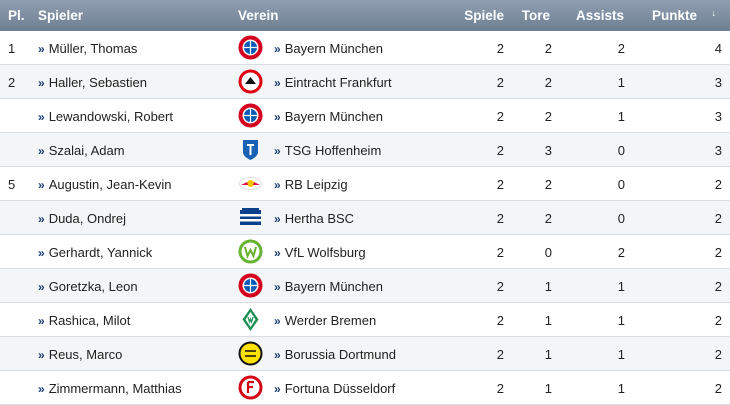  I want to click on player-name: Goretzka, Leon, so click(93, 286).